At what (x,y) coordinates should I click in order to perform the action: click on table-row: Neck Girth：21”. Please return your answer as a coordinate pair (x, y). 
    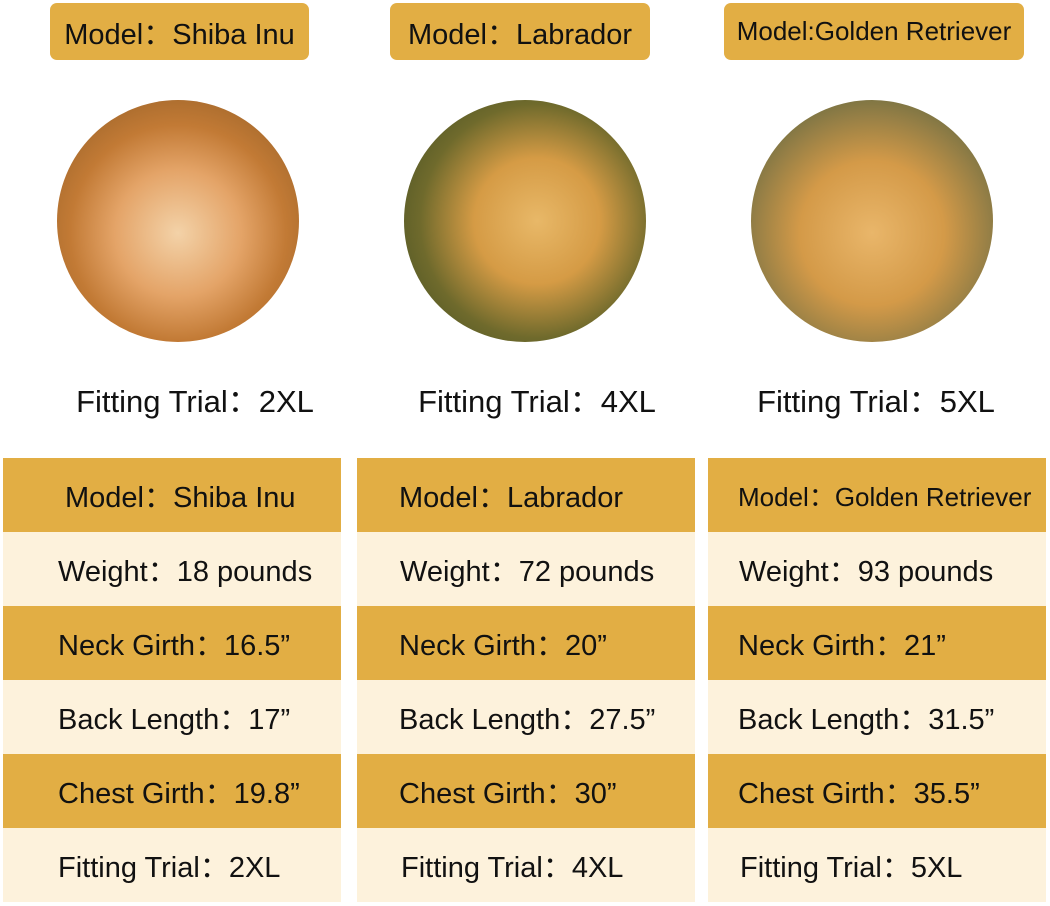
    Looking at the image, I should click on (877, 643).